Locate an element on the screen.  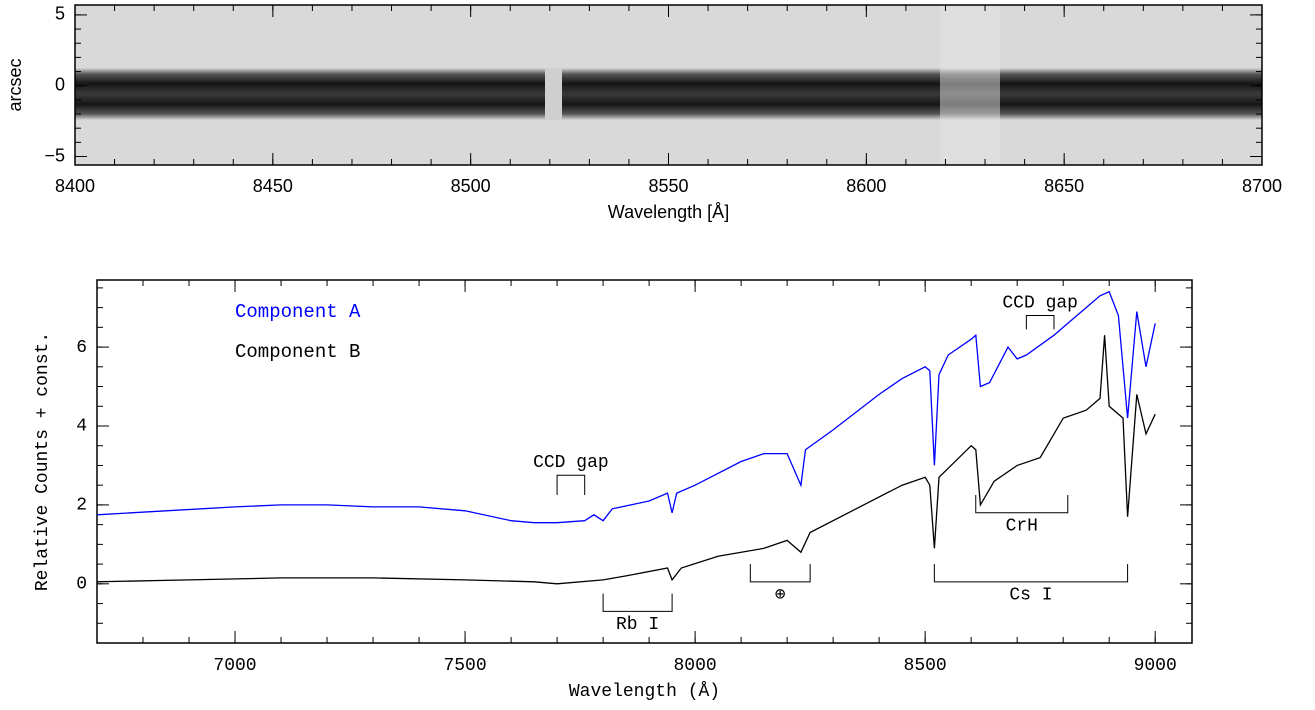
y-tick-label: 5 is located at coordinates (60, 14).